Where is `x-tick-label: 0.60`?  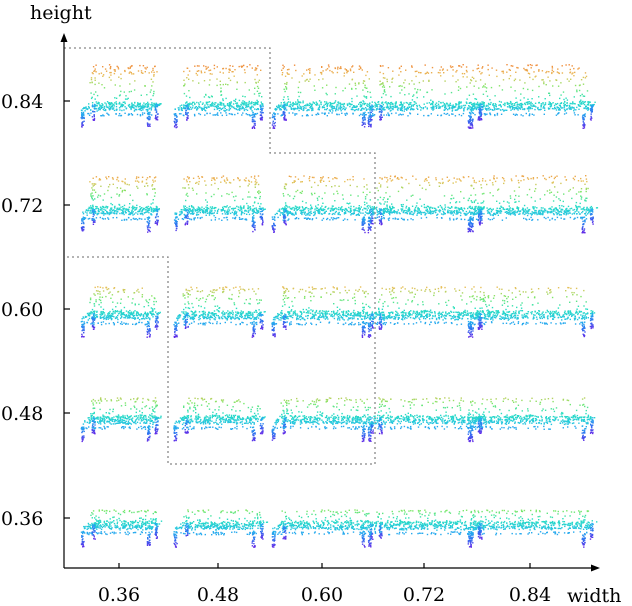 x-tick-label: 0.60 is located at coordinates (322, 595).